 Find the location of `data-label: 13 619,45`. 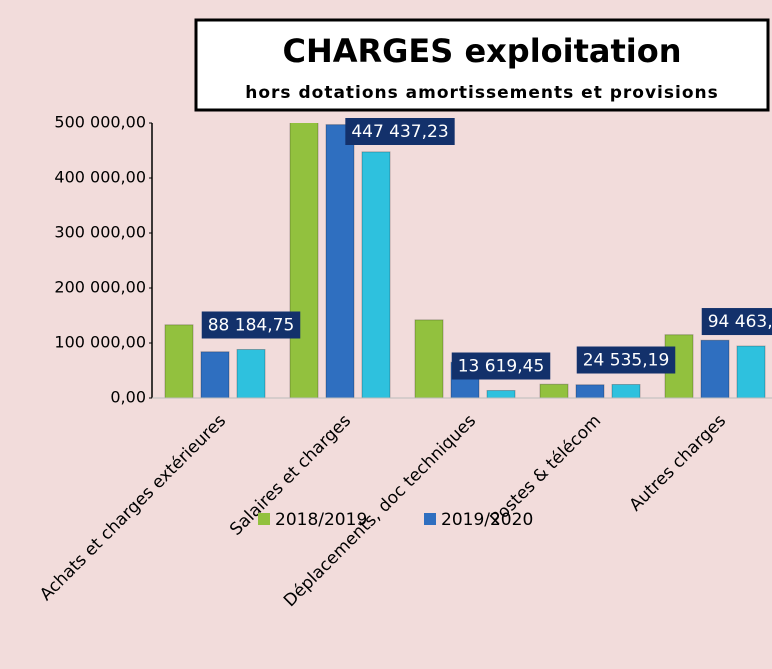

data-label: 13 619,45 is located at coordinates (501, 367).